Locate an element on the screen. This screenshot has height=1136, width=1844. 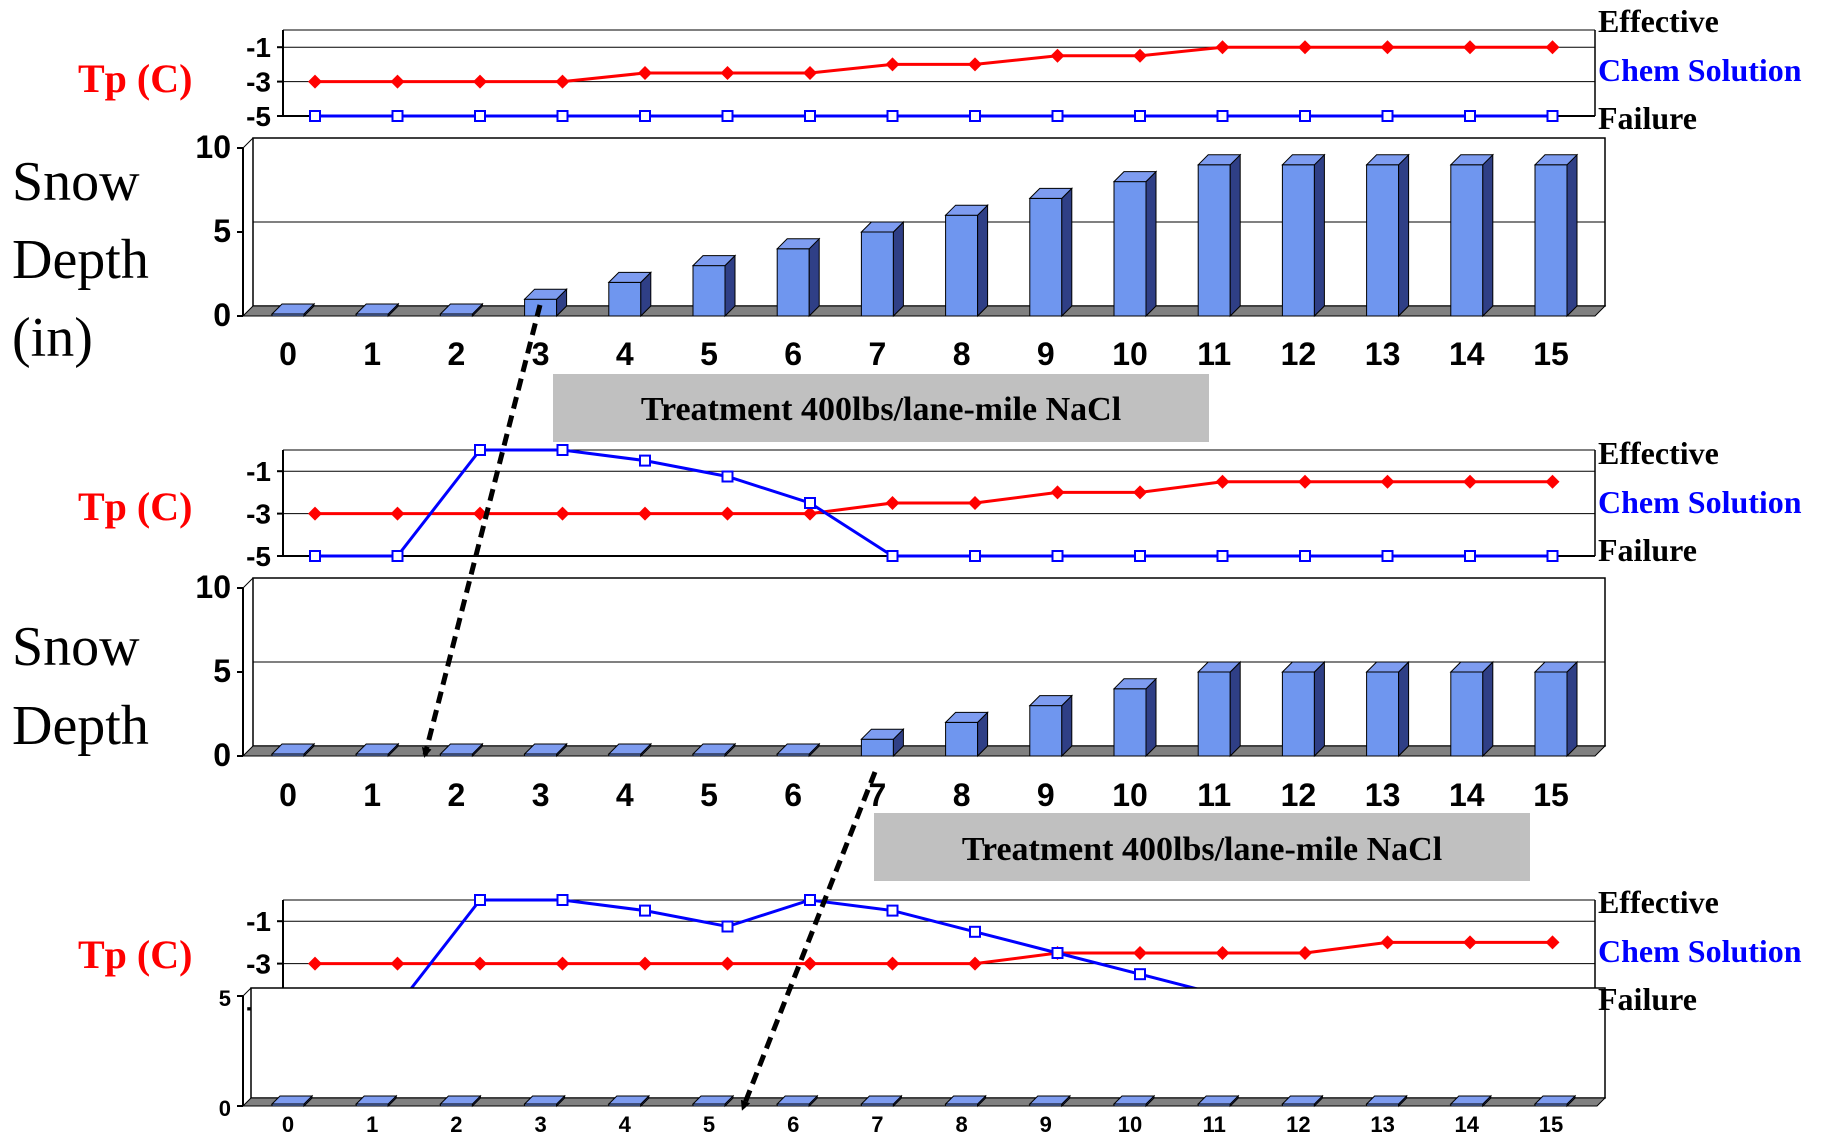
x-tick-label: 5 is located at coordinates (709, 354).